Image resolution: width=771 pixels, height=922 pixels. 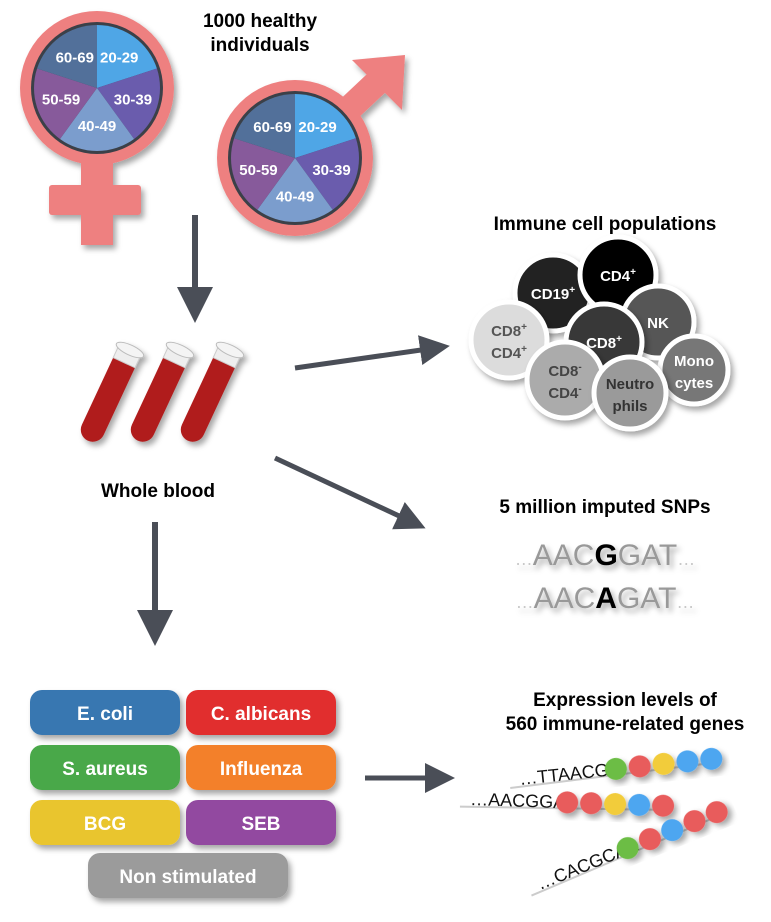 I want to click on snp-allele: A, so click(x=606, y=598).